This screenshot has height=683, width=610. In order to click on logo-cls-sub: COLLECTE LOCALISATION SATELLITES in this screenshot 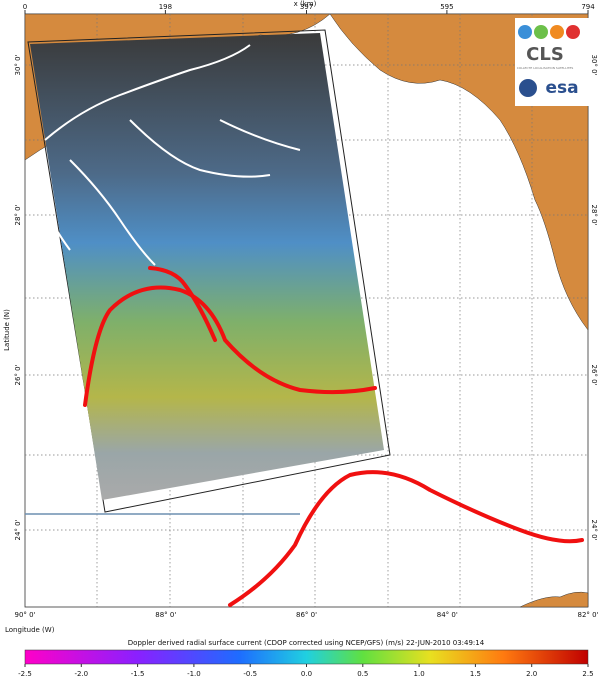, I will do `click(545, 68)`.